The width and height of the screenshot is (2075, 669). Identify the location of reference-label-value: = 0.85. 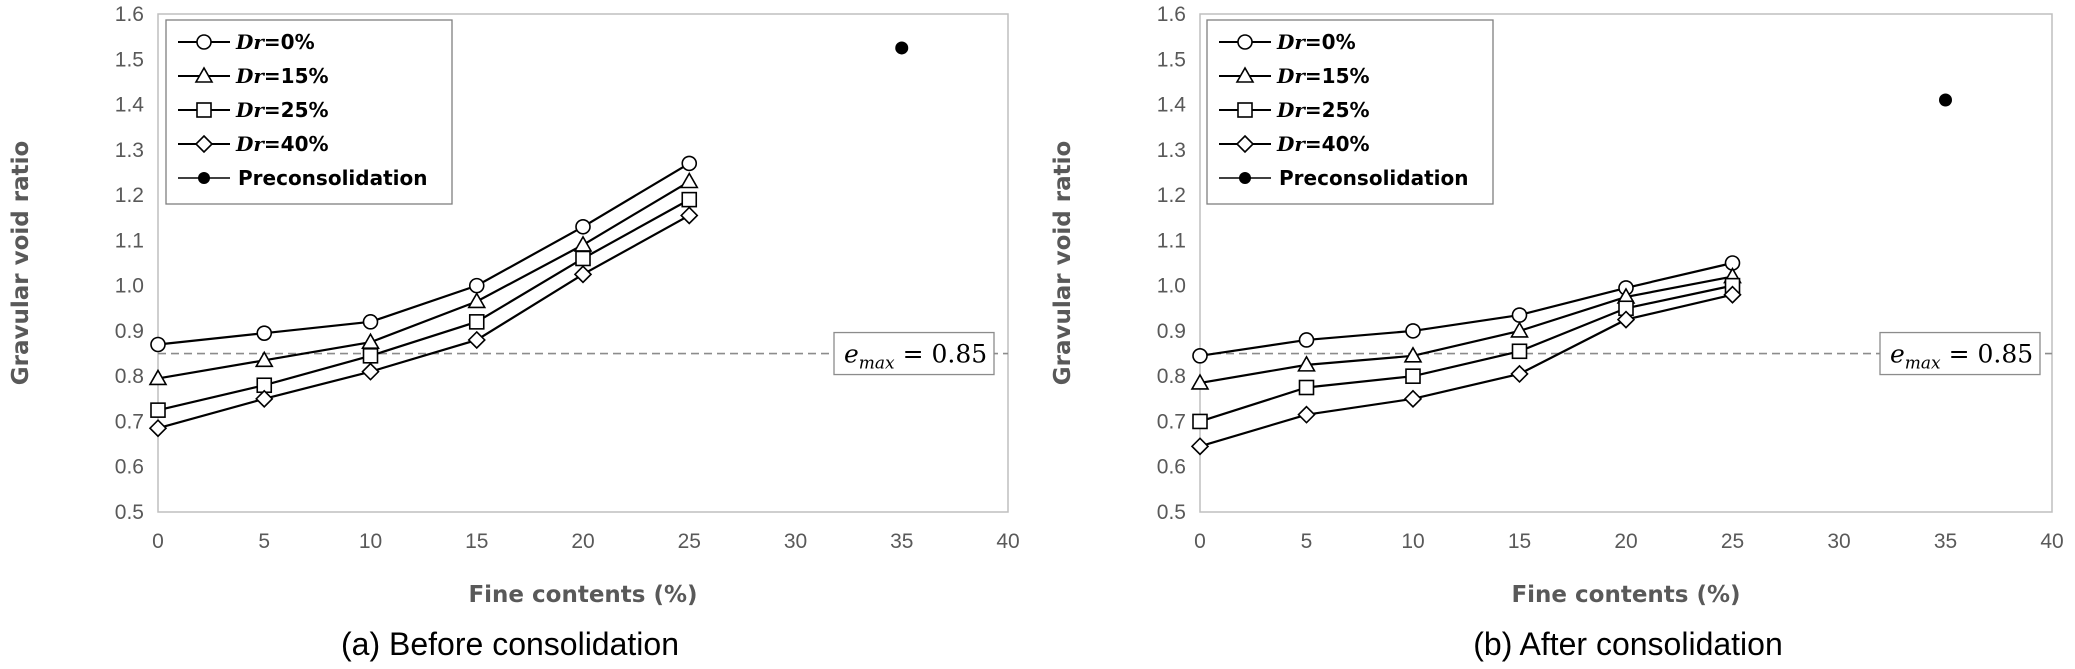
(1987, 354).